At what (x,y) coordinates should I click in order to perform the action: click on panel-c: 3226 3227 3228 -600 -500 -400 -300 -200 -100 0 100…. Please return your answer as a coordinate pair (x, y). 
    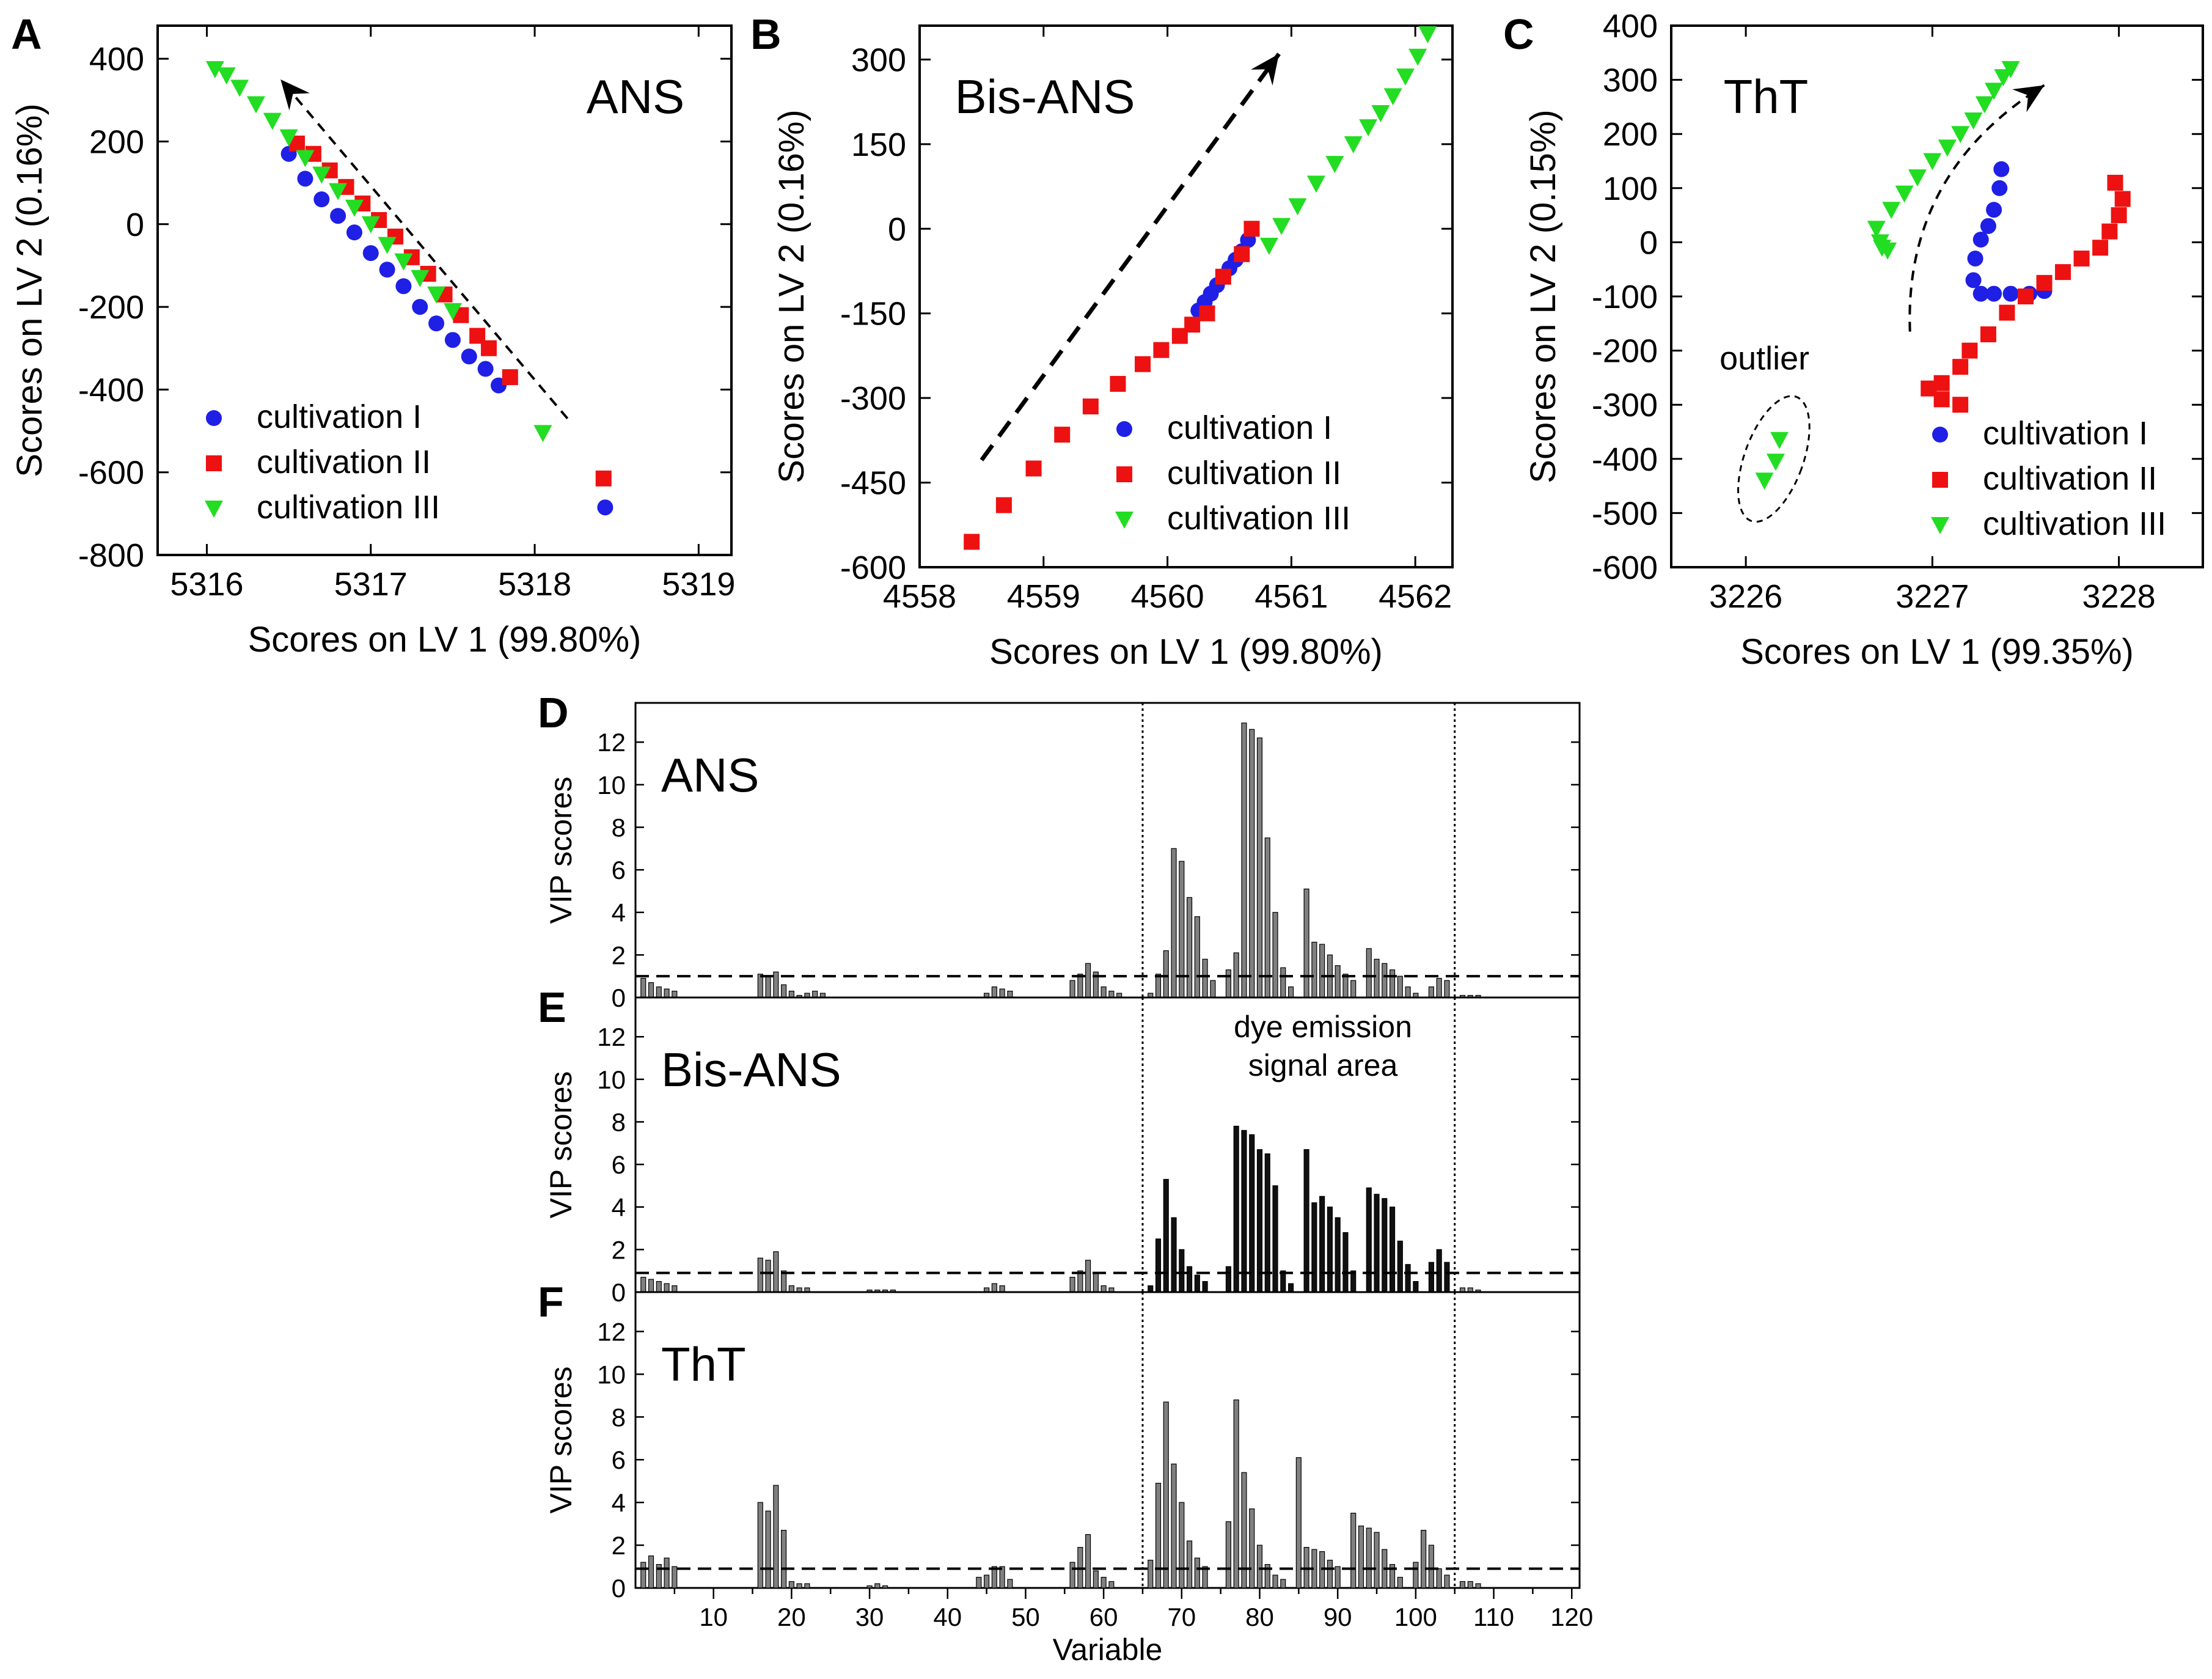
    Looking at the image, I should click on (1853, 340).